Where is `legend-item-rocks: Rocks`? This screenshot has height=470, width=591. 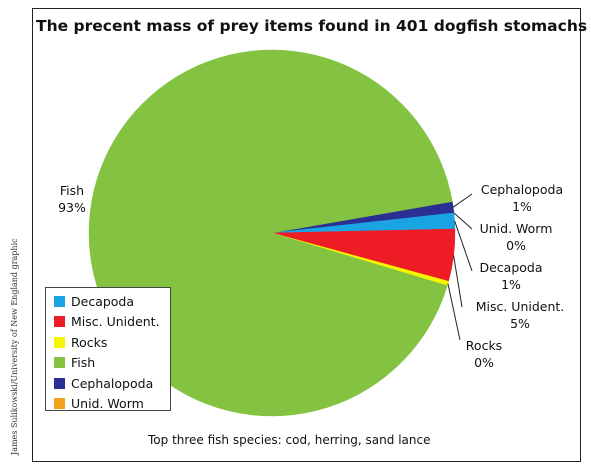 legend-item-rocks: Rocks is located at coordinates (112, 342).